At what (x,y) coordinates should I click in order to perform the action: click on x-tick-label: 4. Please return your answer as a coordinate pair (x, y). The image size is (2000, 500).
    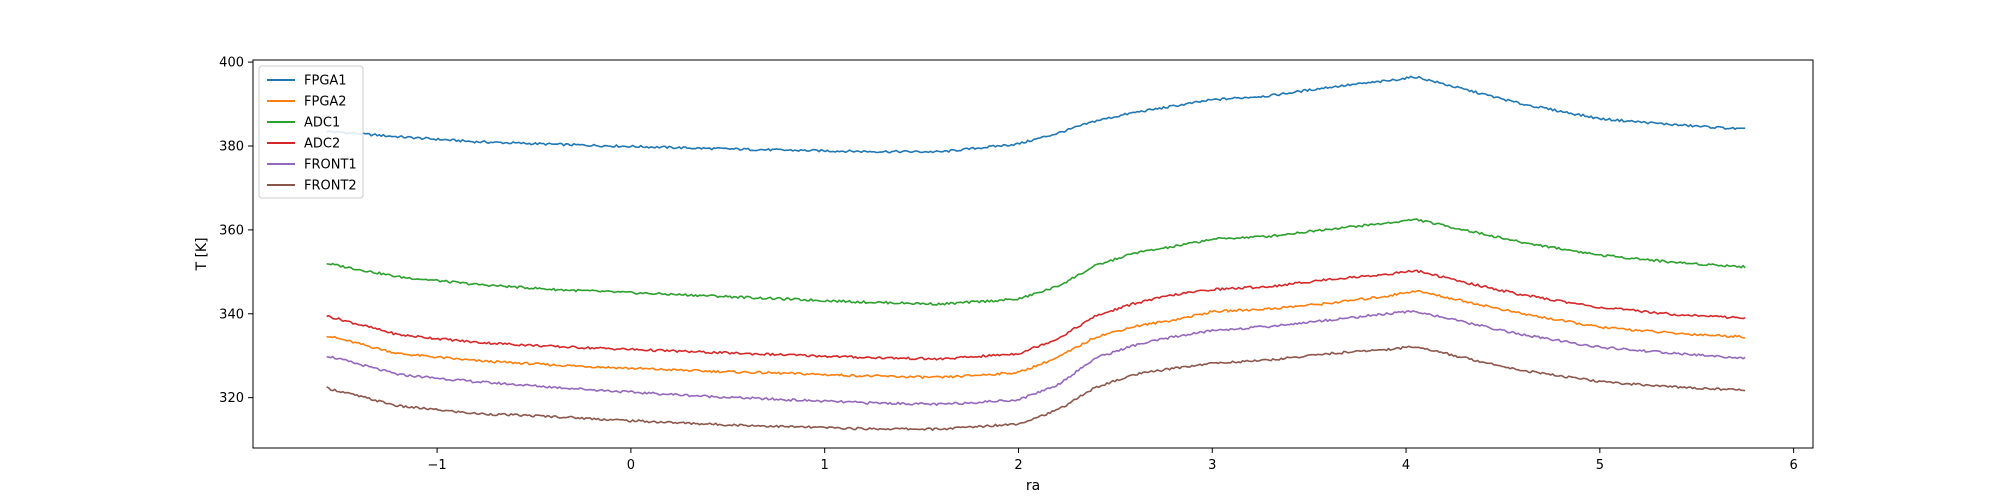
    Looking at the image, I should click on (1406, 465).